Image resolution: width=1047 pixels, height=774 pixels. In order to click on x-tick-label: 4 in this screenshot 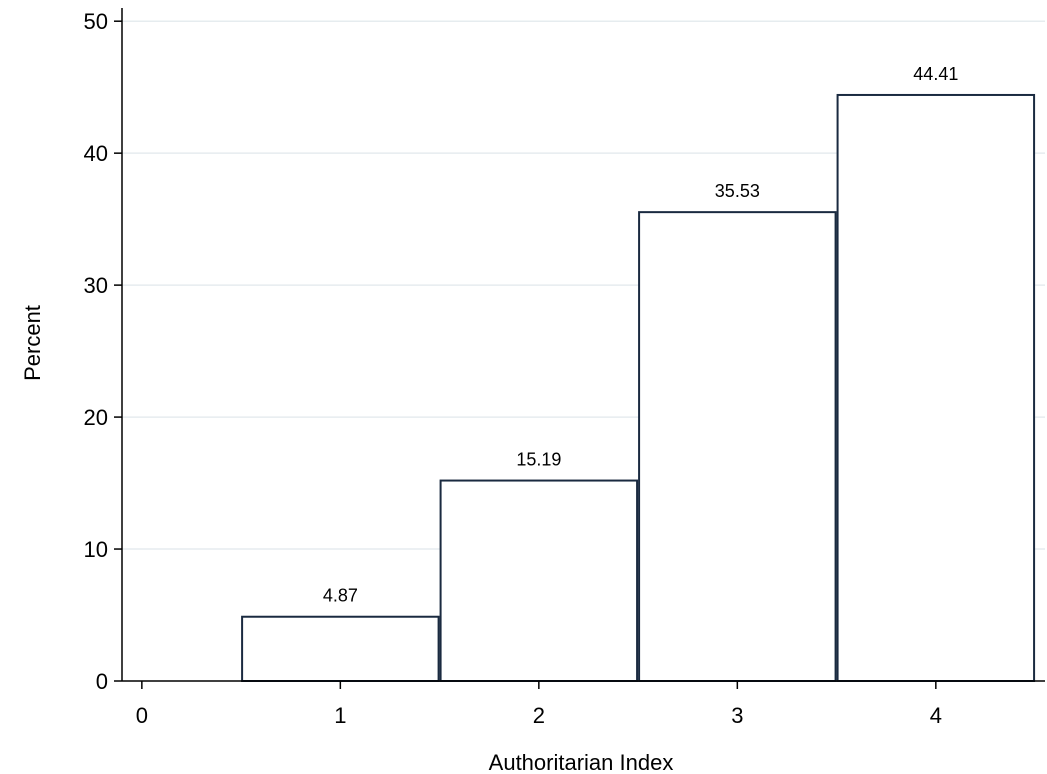, I will do `click(936, 715)`.